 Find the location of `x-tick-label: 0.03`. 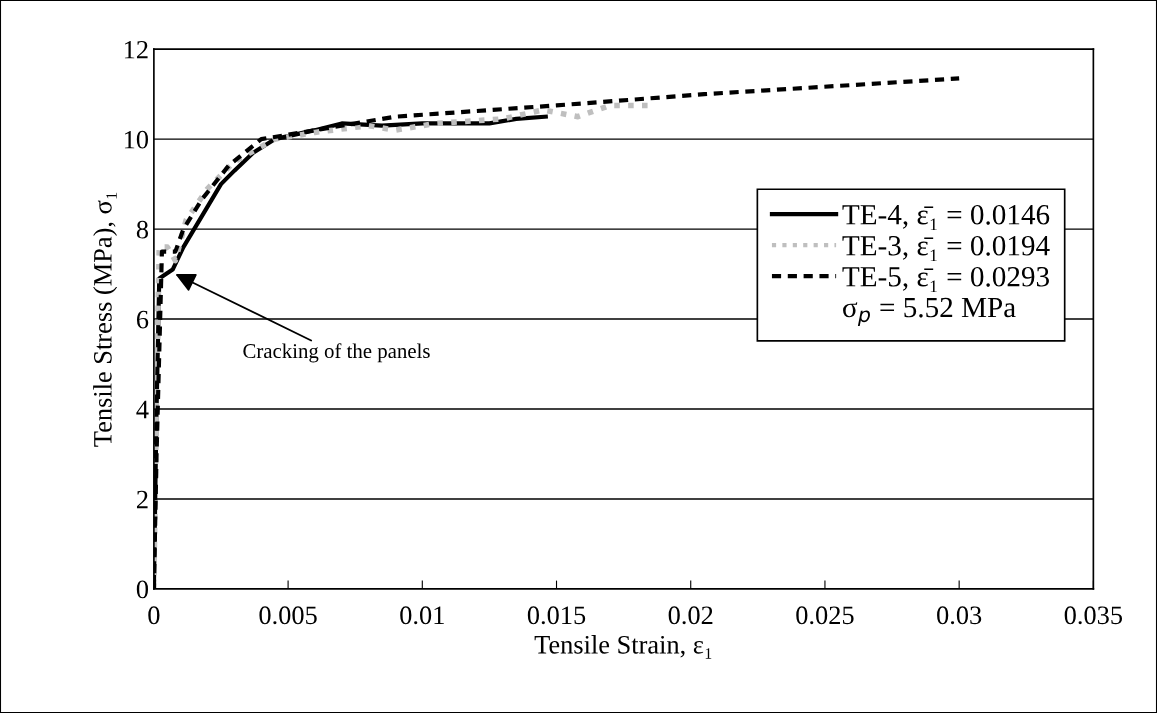

x-tick-label: 0.03 is located at coordinates (959, 615).